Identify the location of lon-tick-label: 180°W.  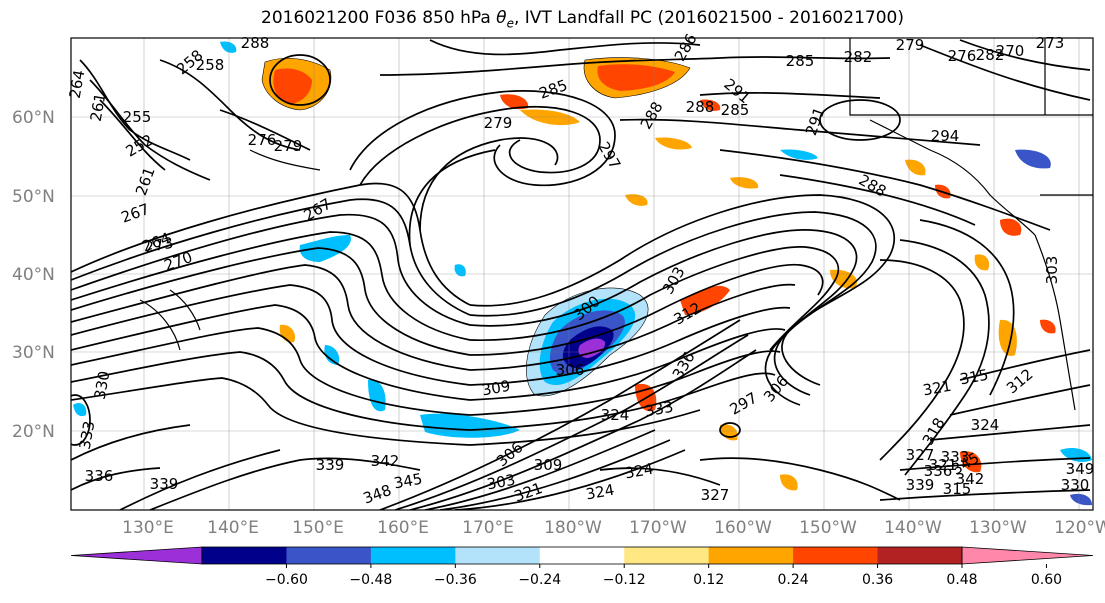
(573, 528).